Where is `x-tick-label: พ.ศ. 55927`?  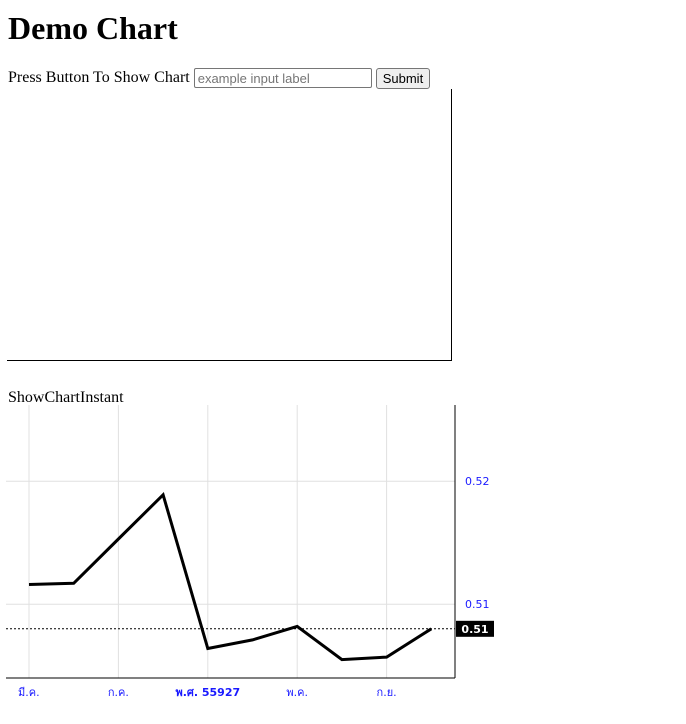
x-tick-label: พ.ศ. 55927 is located at coordinates (207, 692).